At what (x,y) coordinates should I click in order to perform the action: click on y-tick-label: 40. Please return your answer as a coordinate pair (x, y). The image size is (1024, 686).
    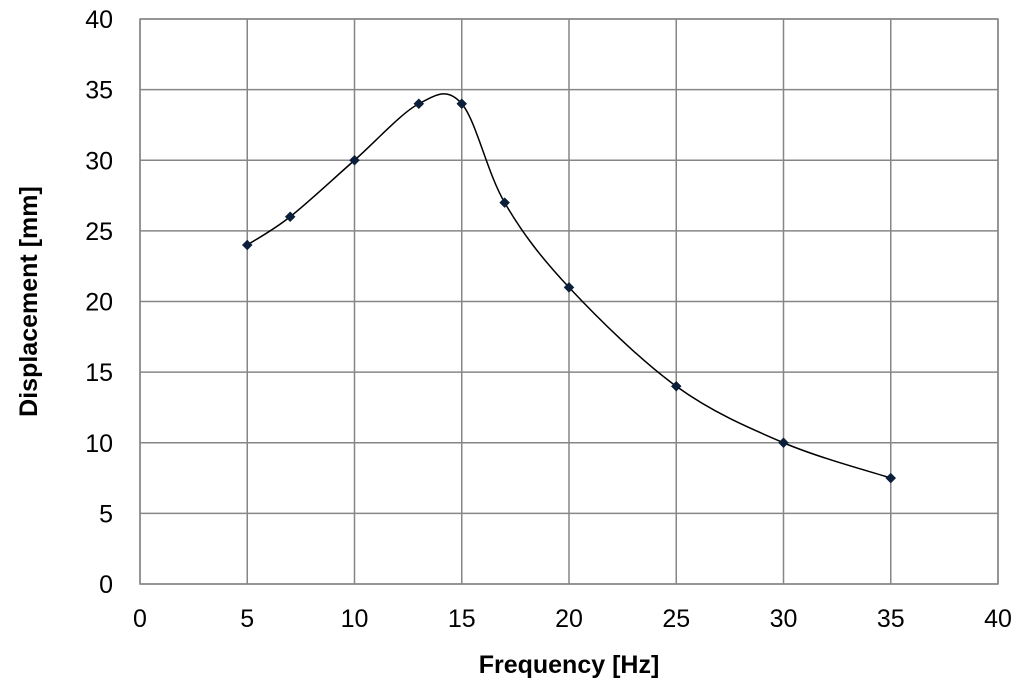
    Looking at the image, I should click on (99, 20).